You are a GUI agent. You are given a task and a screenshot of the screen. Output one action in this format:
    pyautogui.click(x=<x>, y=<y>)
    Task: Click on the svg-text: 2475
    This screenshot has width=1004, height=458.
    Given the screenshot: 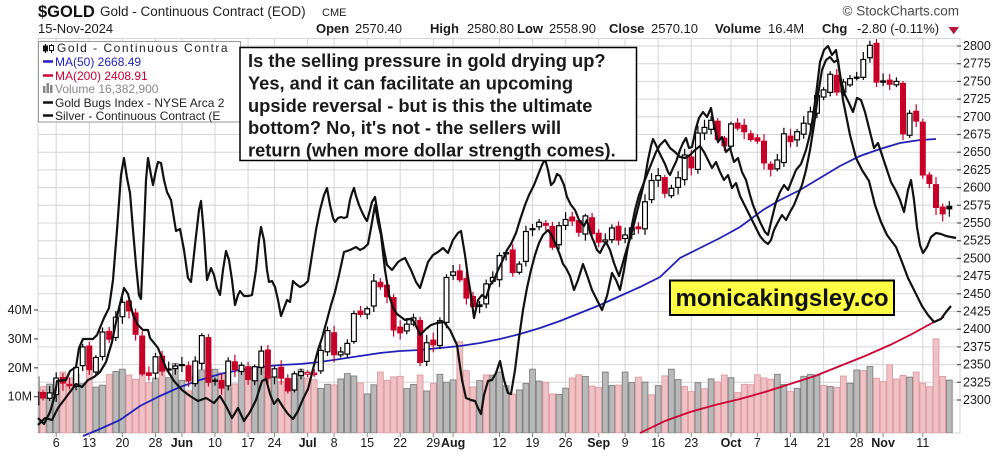 What is the action you would take?
    pyautogui.click(x=977, y=276)
    